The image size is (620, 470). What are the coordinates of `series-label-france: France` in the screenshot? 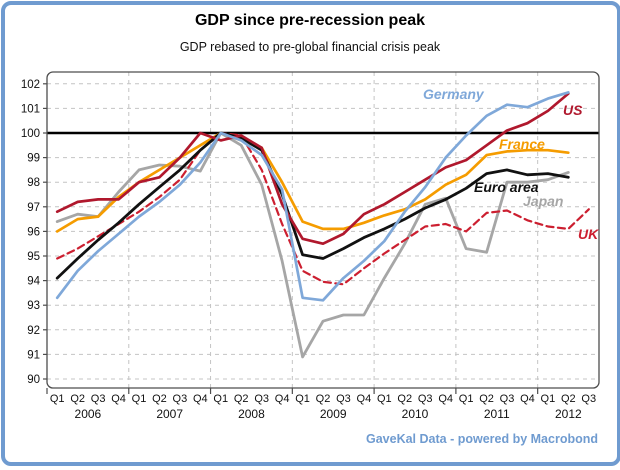 It's located at (522, 144).